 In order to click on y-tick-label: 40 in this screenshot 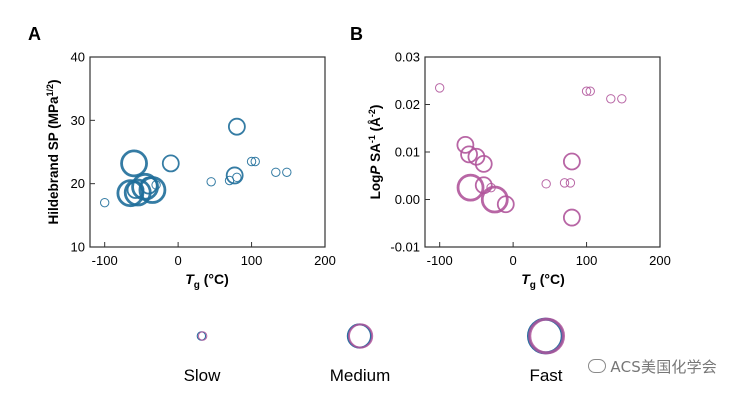, I will do `click(78, 57)`.